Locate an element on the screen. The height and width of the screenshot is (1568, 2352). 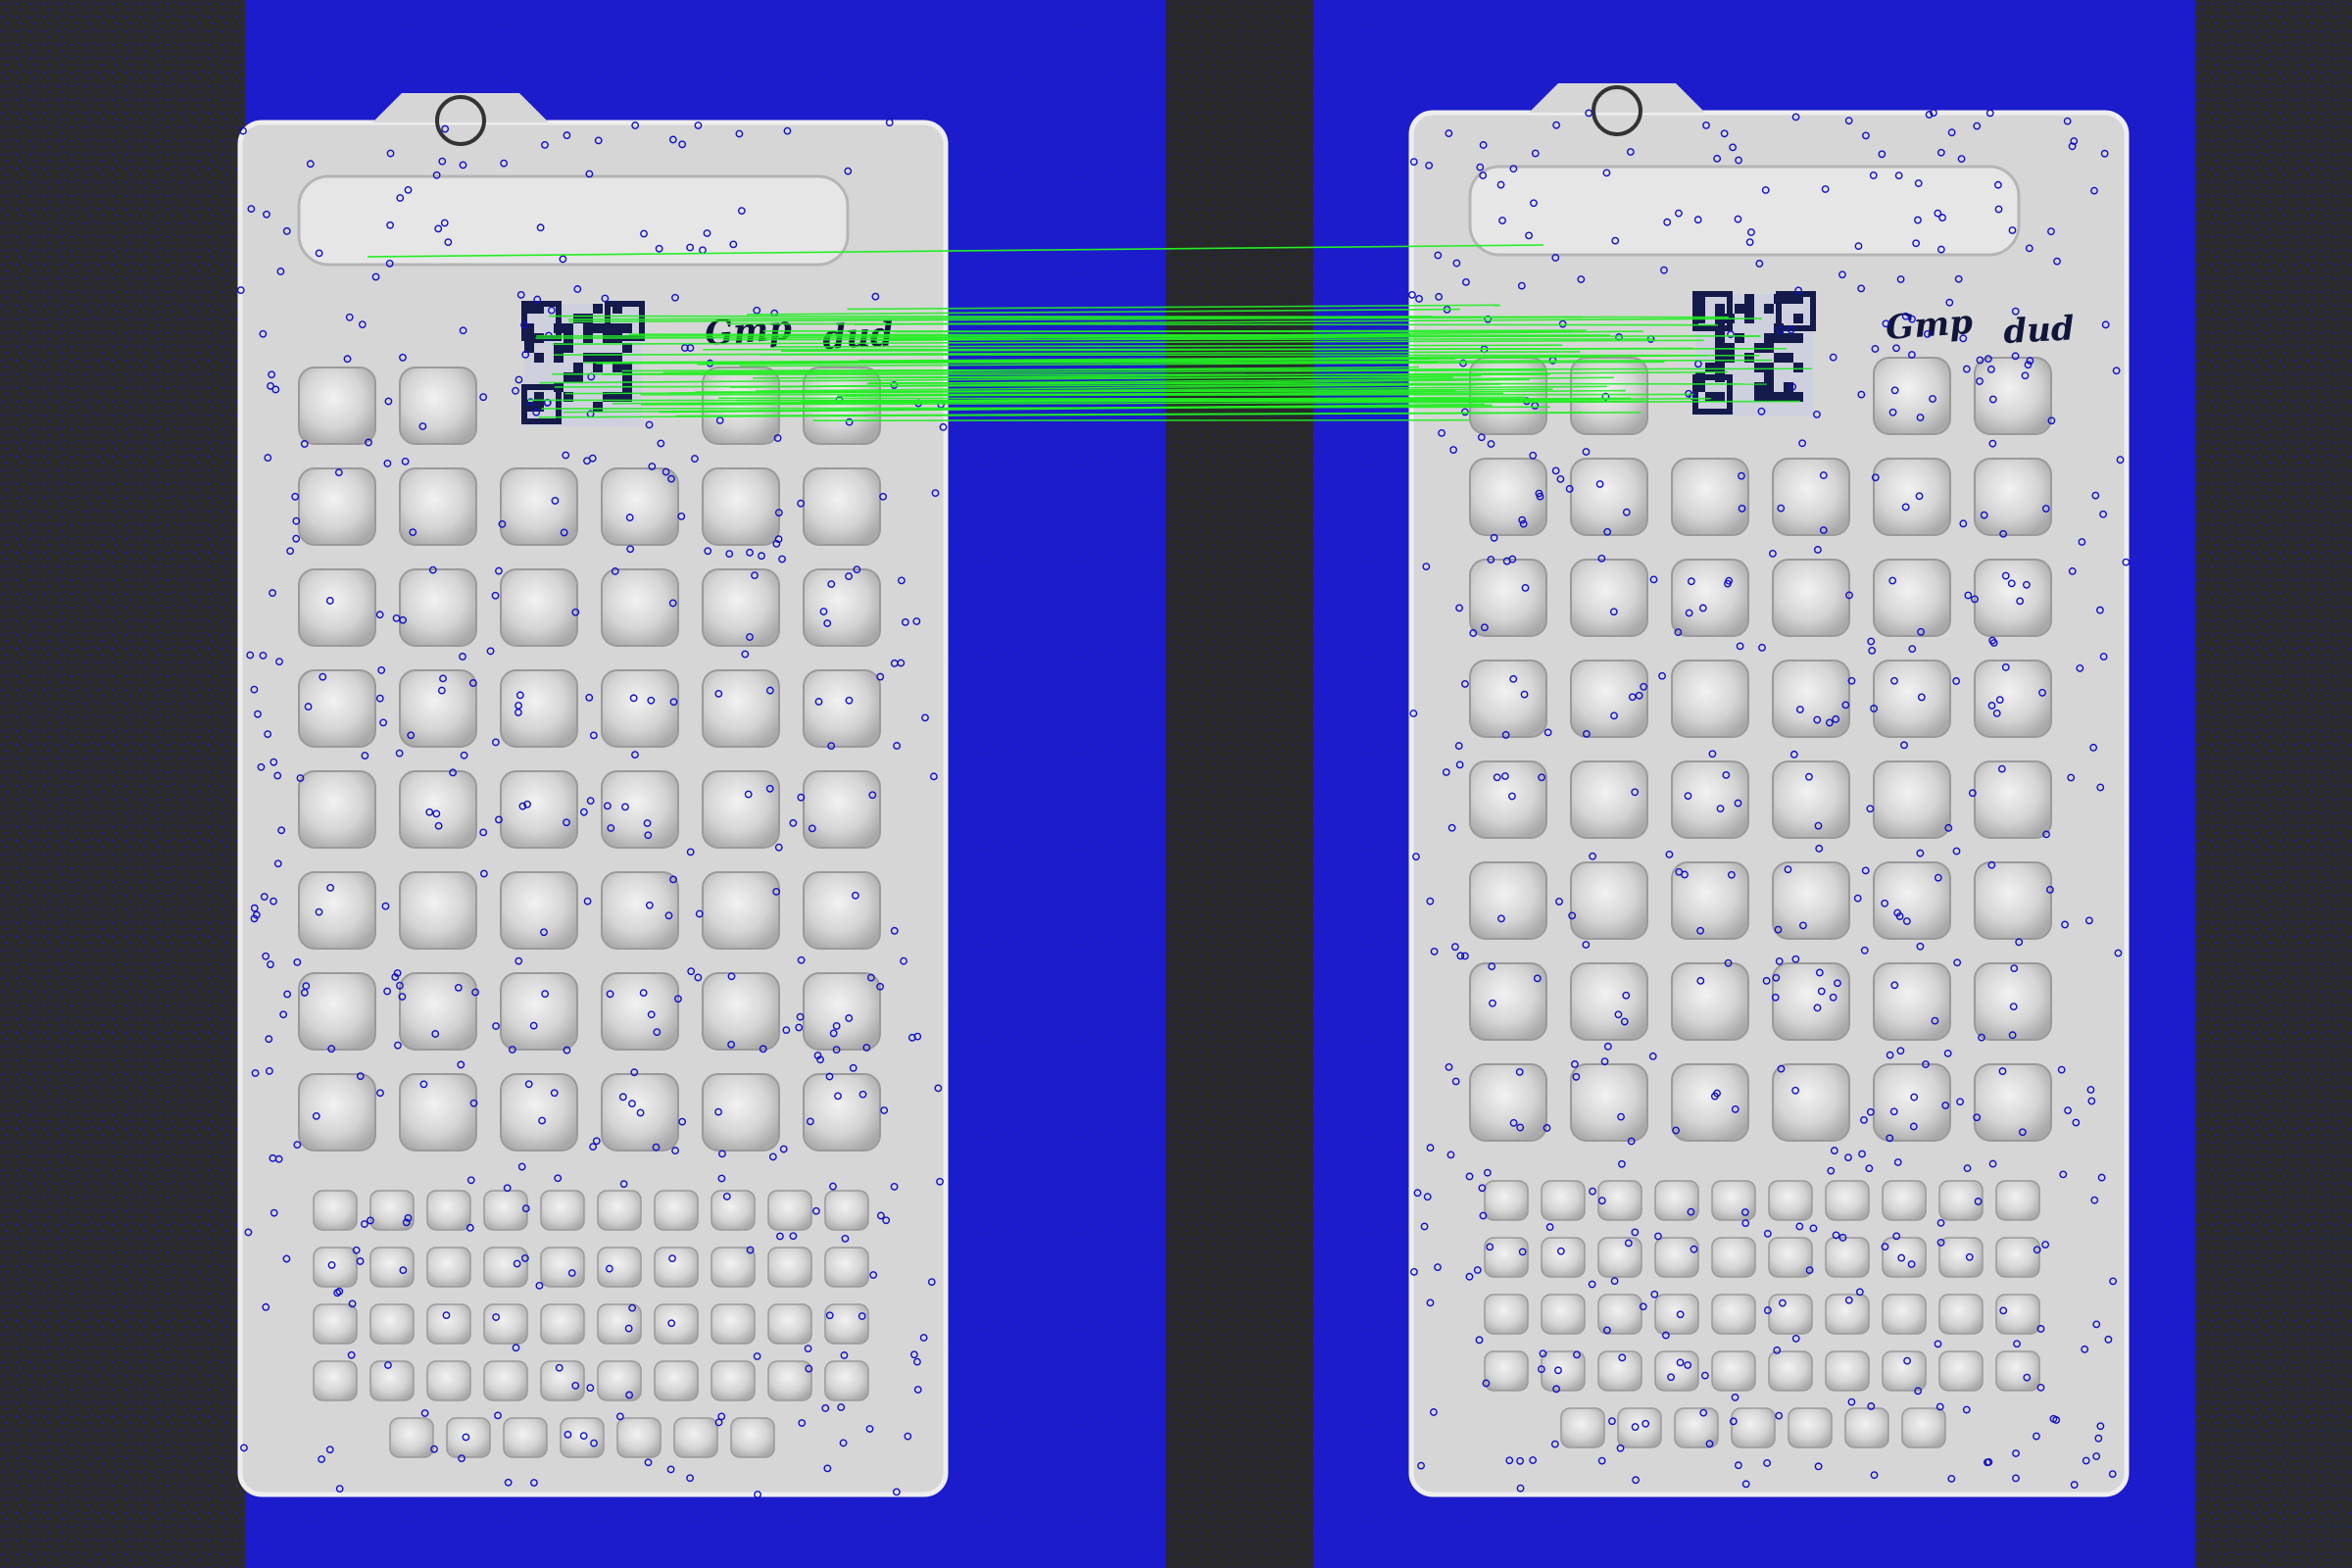
match-line is located at coordinates (1308, 321).